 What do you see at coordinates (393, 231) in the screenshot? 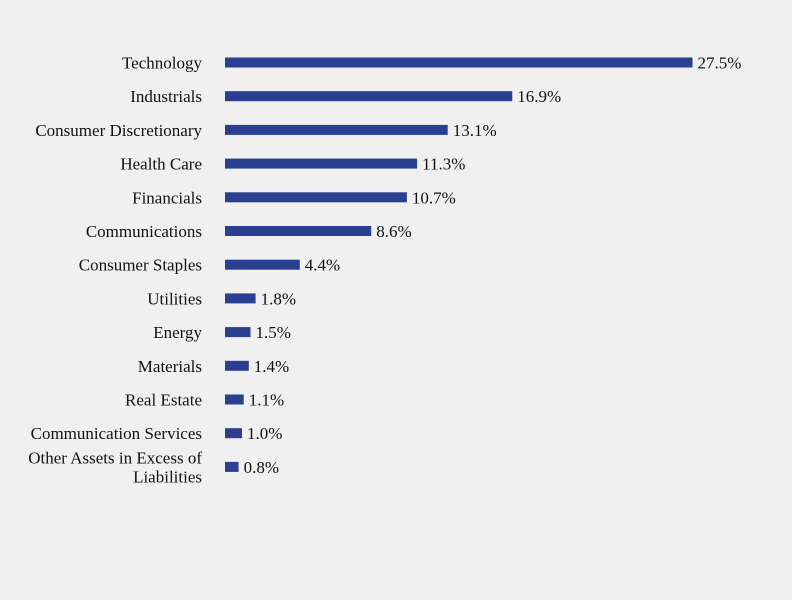
I see `value-label-communications: 8.6%` at bounding box center [393, 231].